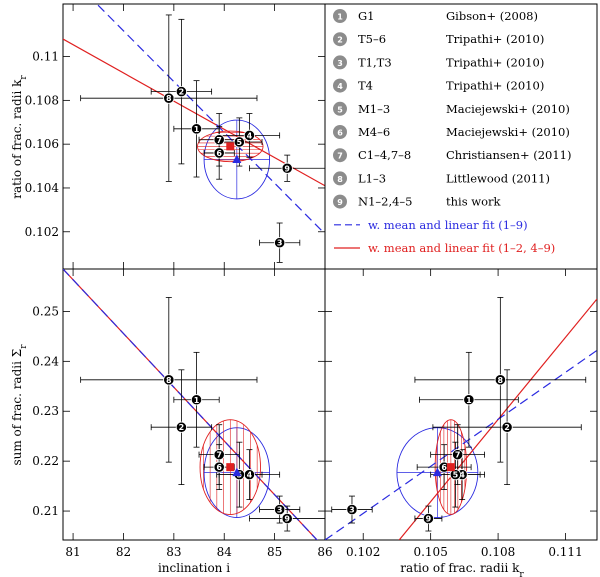 This screenshot has width=600, height=577. Describe the element at coordinates (374, 132) in the screenshot. I see `legend-code: M4–6` at that location.